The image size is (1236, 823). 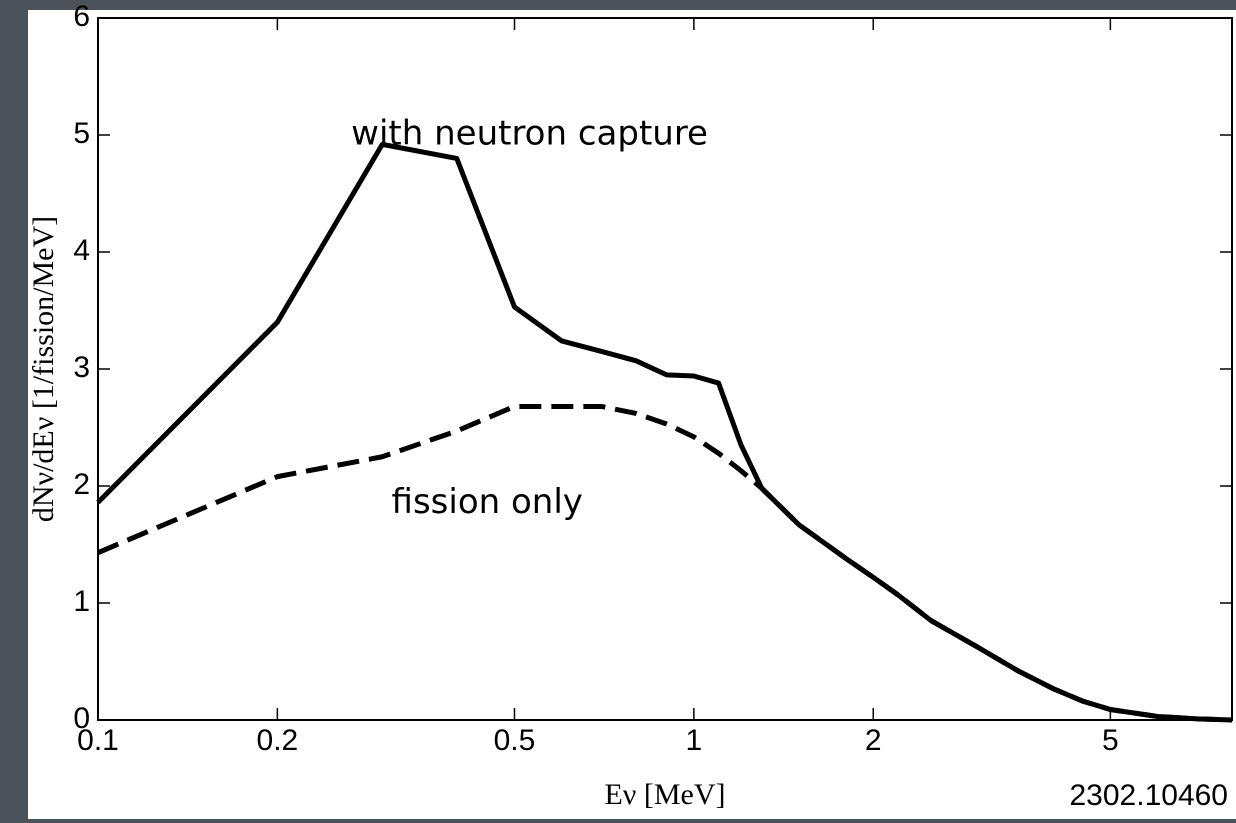 What do you see at coordinates (81, 484) in the screenshot?
I see `y-tick-label: 2` at bounding box center [81, 484].